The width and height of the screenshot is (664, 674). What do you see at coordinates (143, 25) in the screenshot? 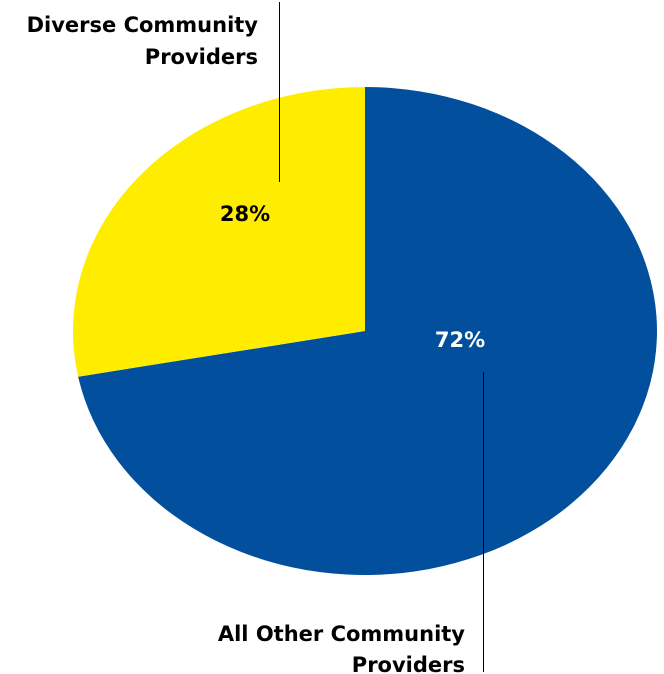
I see `callout-label-diverse-line1: Diverse Community` at bounding box center [143, 25].